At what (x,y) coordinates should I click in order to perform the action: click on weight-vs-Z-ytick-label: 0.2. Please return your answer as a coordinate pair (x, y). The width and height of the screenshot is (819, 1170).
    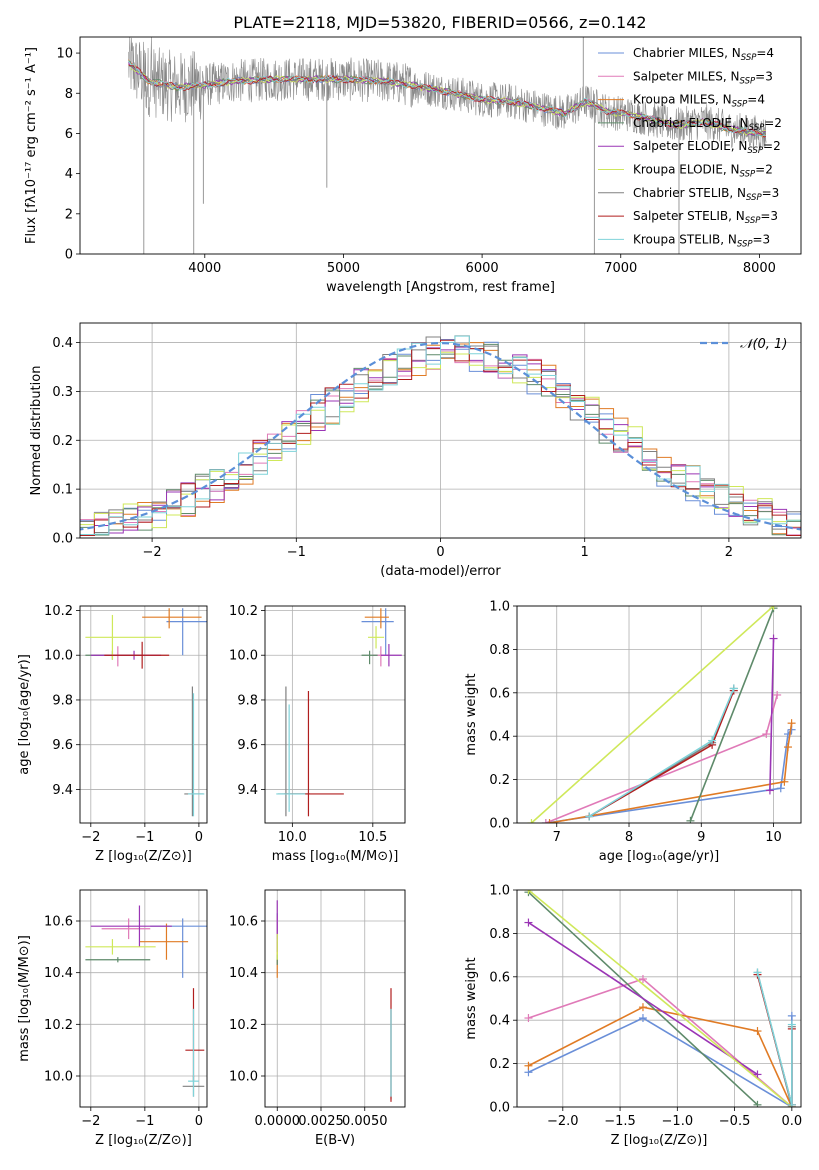
    Looking at the image, I should click on (499, 1064).